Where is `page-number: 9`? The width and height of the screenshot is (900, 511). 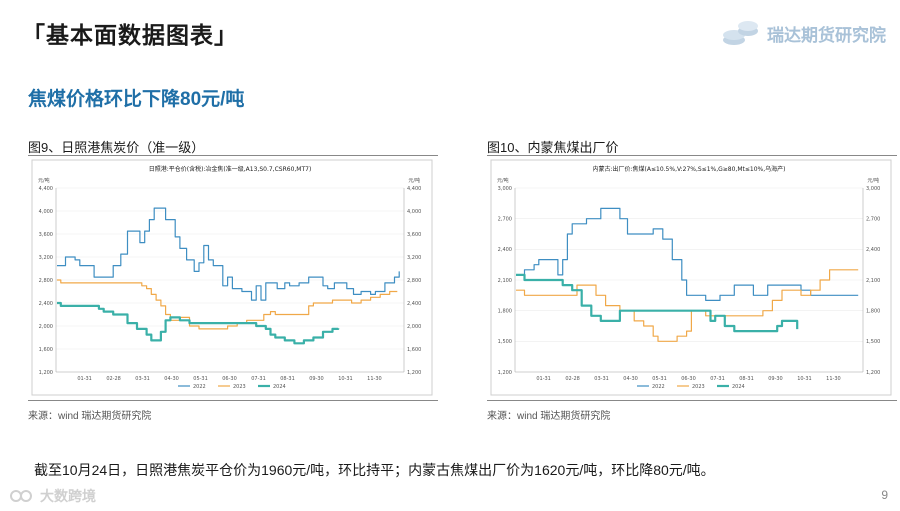 page-number: 9 is located at coordinates (884, 495).